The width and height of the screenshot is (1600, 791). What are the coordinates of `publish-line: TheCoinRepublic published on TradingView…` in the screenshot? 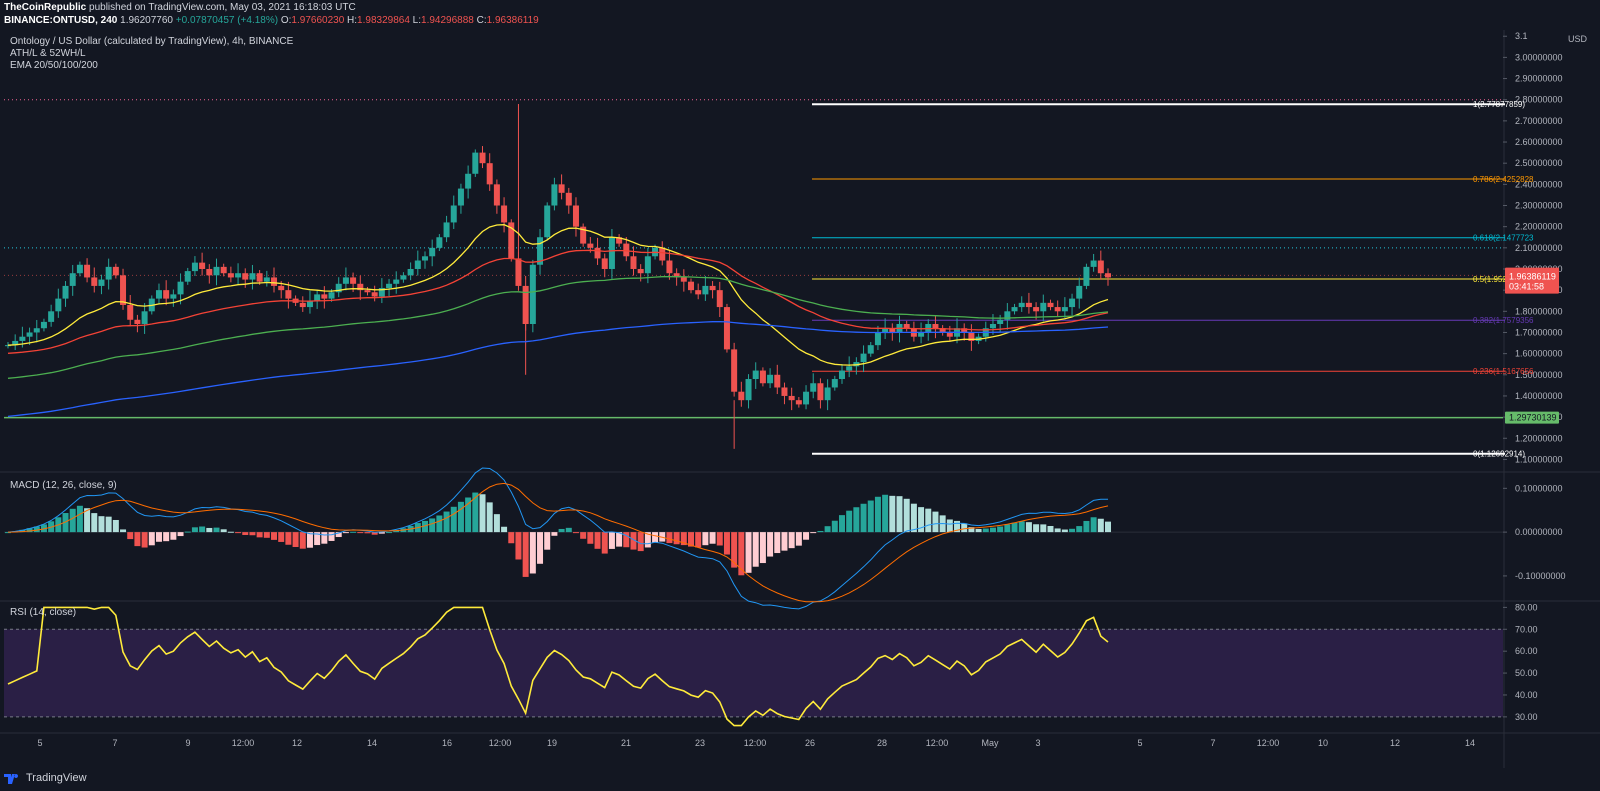 It's located at (180, 7).